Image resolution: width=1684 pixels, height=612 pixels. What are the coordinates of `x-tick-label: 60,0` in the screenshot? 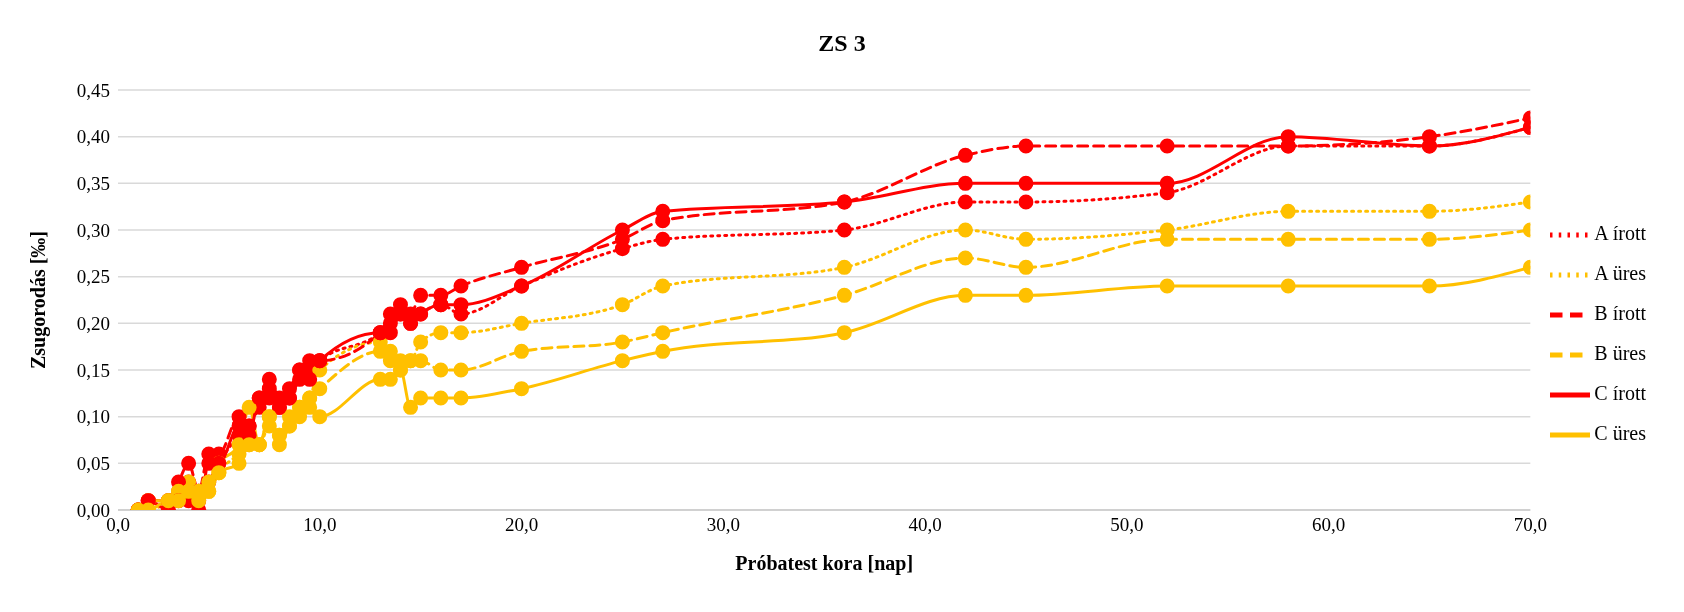 It's located at (1328, 525).